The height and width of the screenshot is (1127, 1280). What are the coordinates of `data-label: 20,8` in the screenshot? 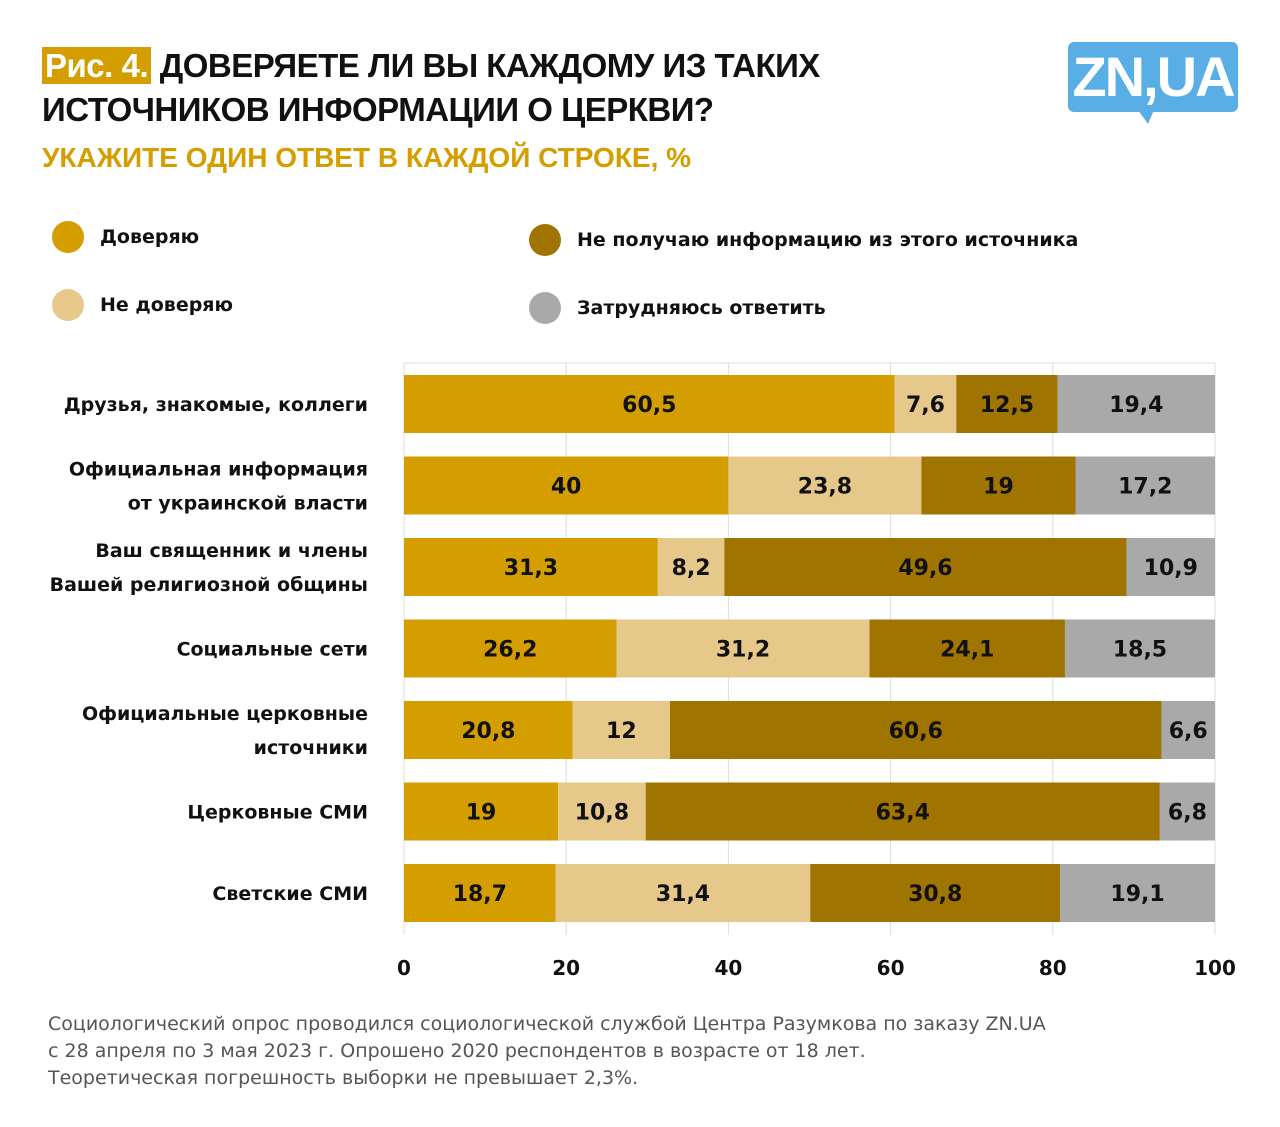 It's located at (488, 731).